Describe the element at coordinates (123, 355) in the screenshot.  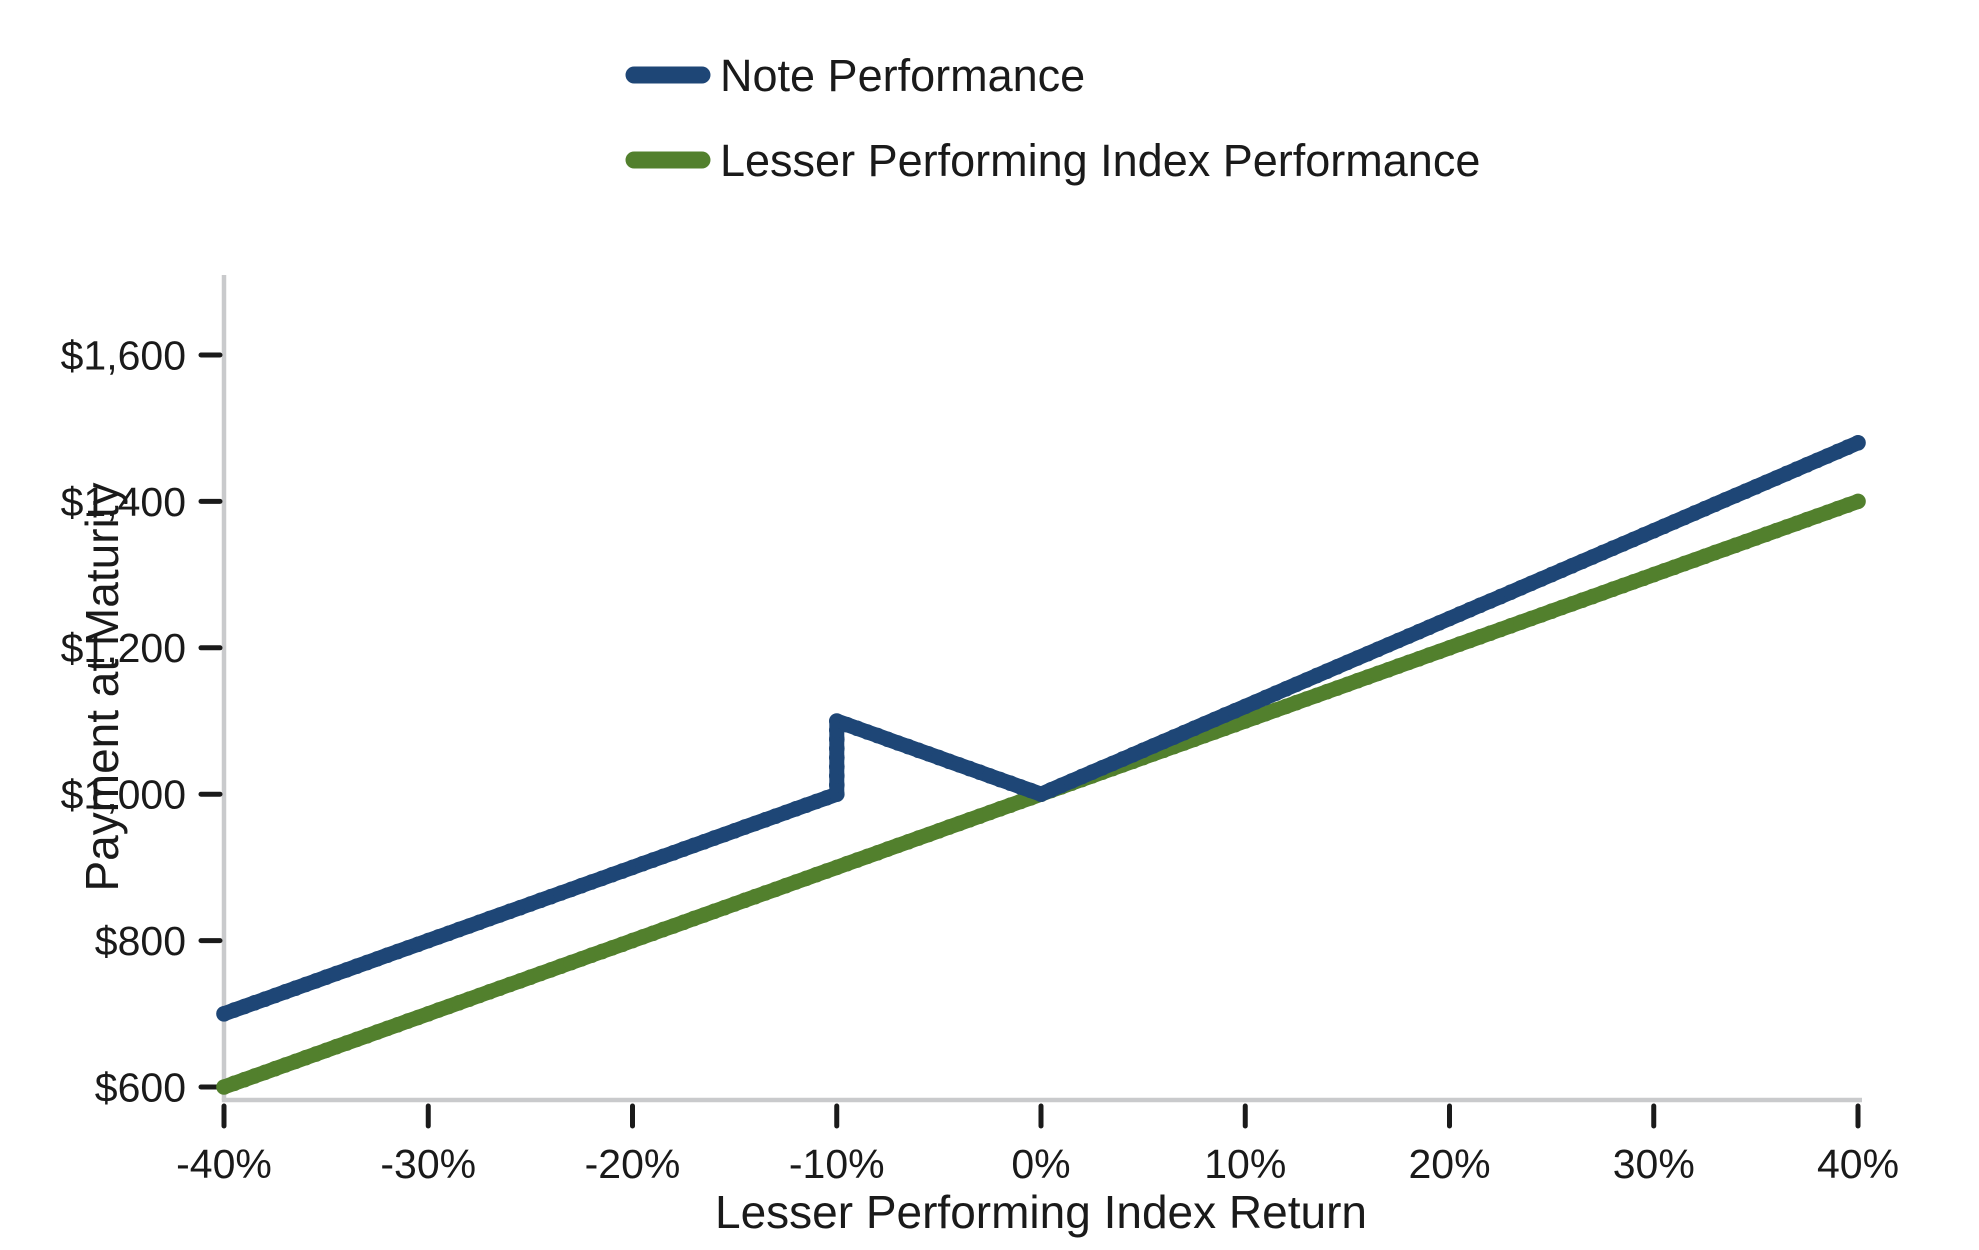
I see `y-tick-label: $1,600` at that location.